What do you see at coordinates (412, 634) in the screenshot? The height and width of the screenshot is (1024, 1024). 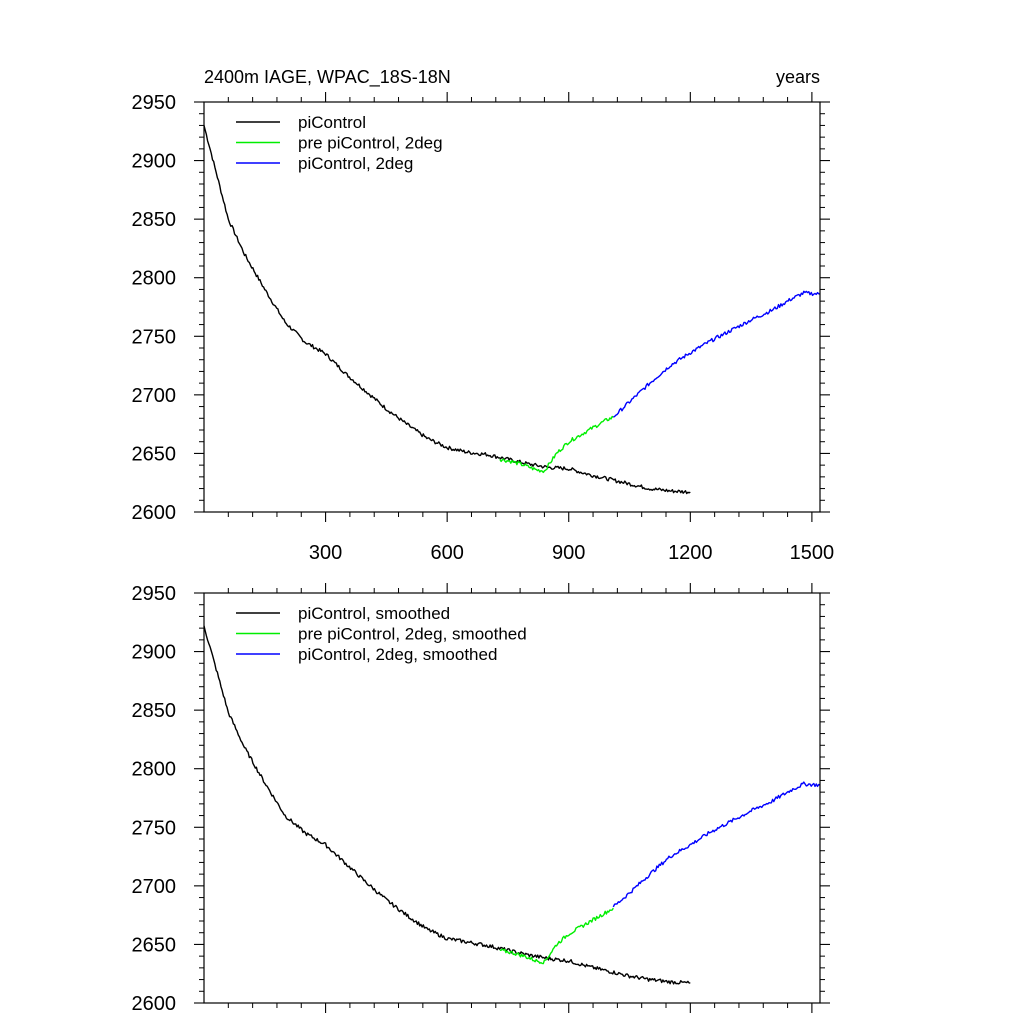 I see `legend-label: pre piControl, 2deg, smoothed` at bounding box center [412, 634].